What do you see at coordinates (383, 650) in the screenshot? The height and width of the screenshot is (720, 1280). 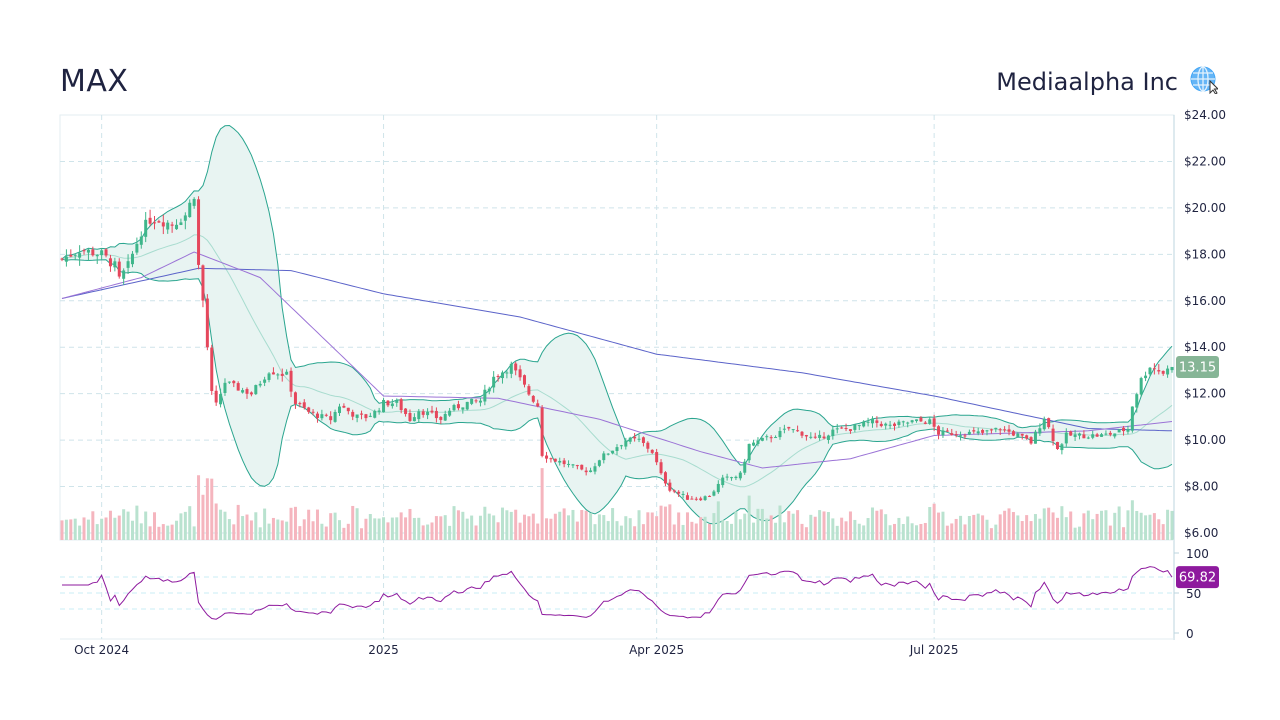 I see `time-tick-label: 2025` at bounding box center [383, 650].